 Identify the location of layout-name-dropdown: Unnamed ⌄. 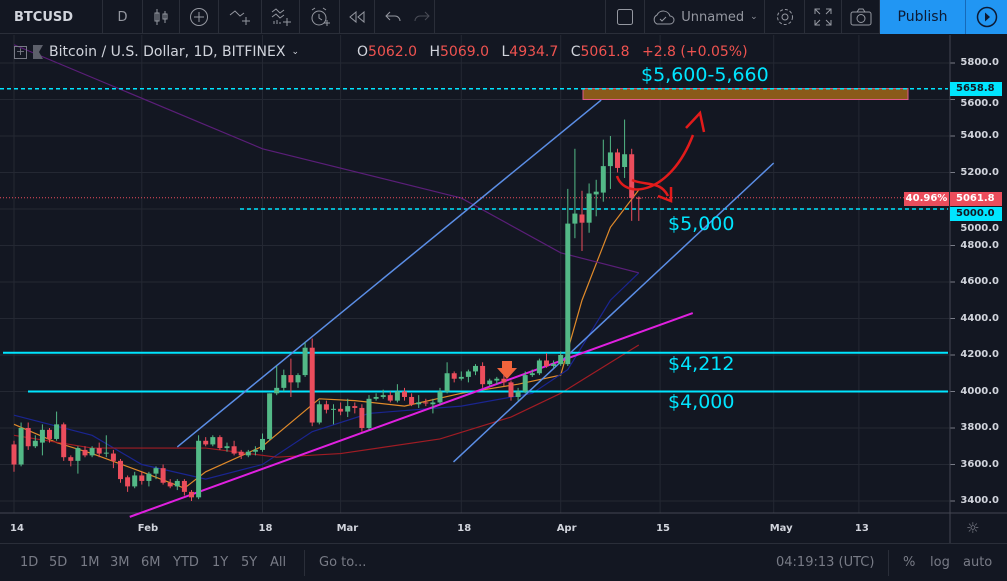
(705, 17).